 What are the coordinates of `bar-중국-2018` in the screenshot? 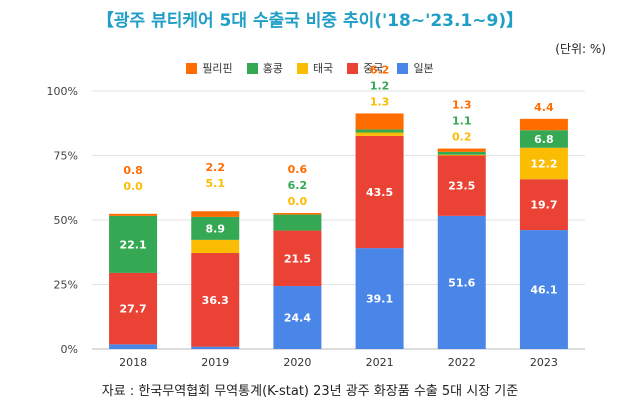 It's located at (133, 308).